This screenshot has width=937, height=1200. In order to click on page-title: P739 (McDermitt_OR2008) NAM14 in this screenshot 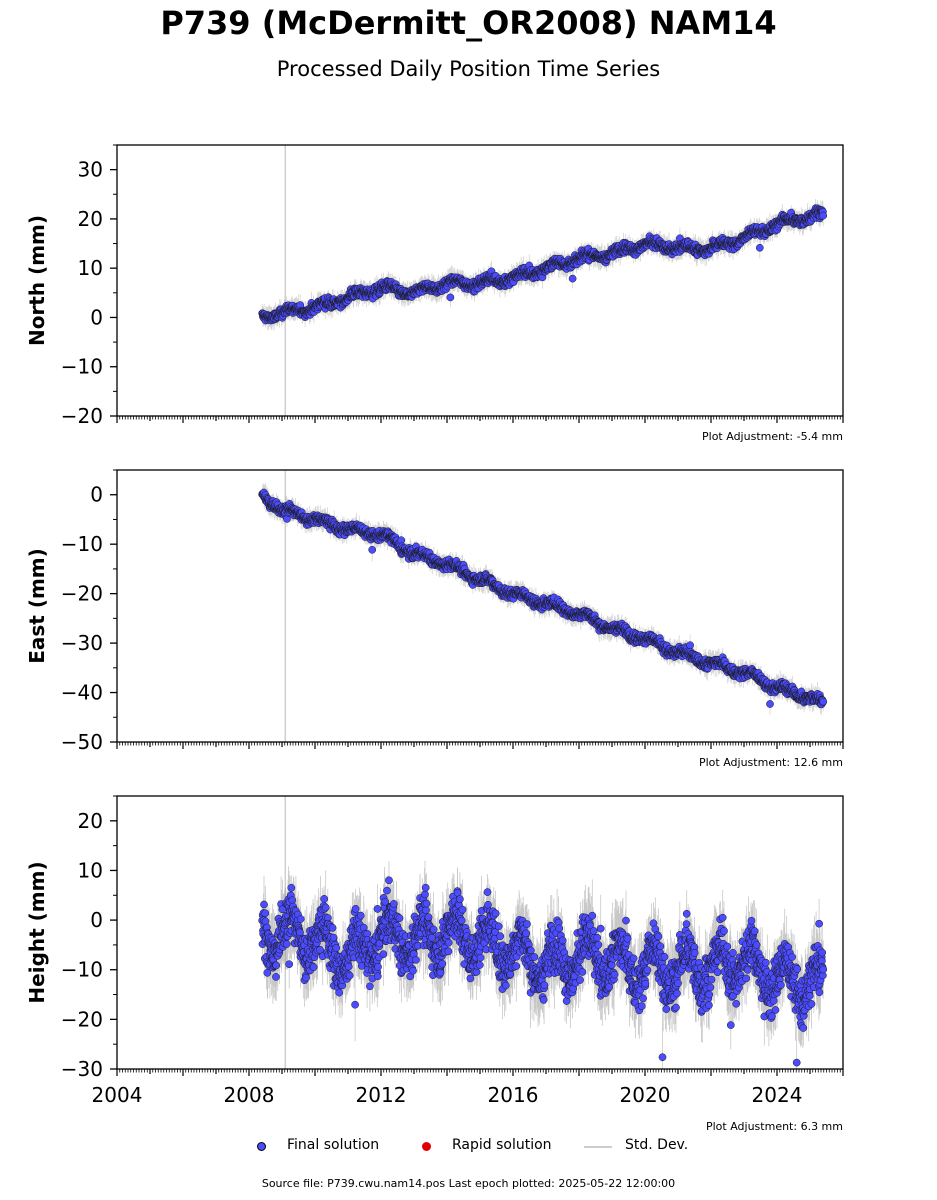, I will do `click(468, 23)`.